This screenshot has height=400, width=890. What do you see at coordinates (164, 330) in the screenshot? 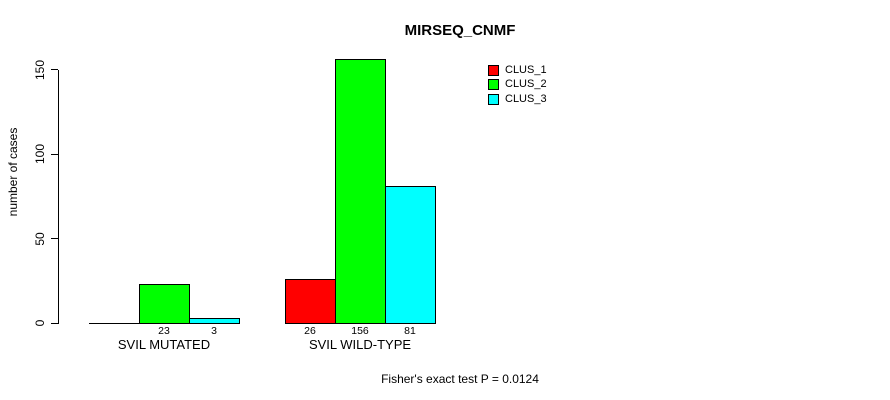
I see `bar-value-label: 23` at bounding box center [164, 330].